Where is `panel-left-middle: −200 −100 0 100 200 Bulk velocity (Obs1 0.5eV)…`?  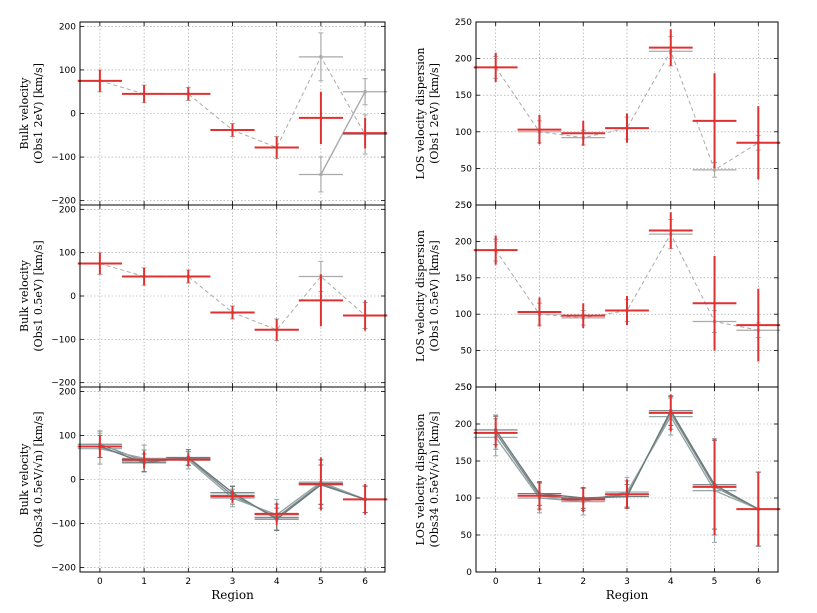 panel-left-middle: −200 −100 0 100 200 Bulk velocity (Obs1 0.5eV)… is located at coordinates (203, 296).